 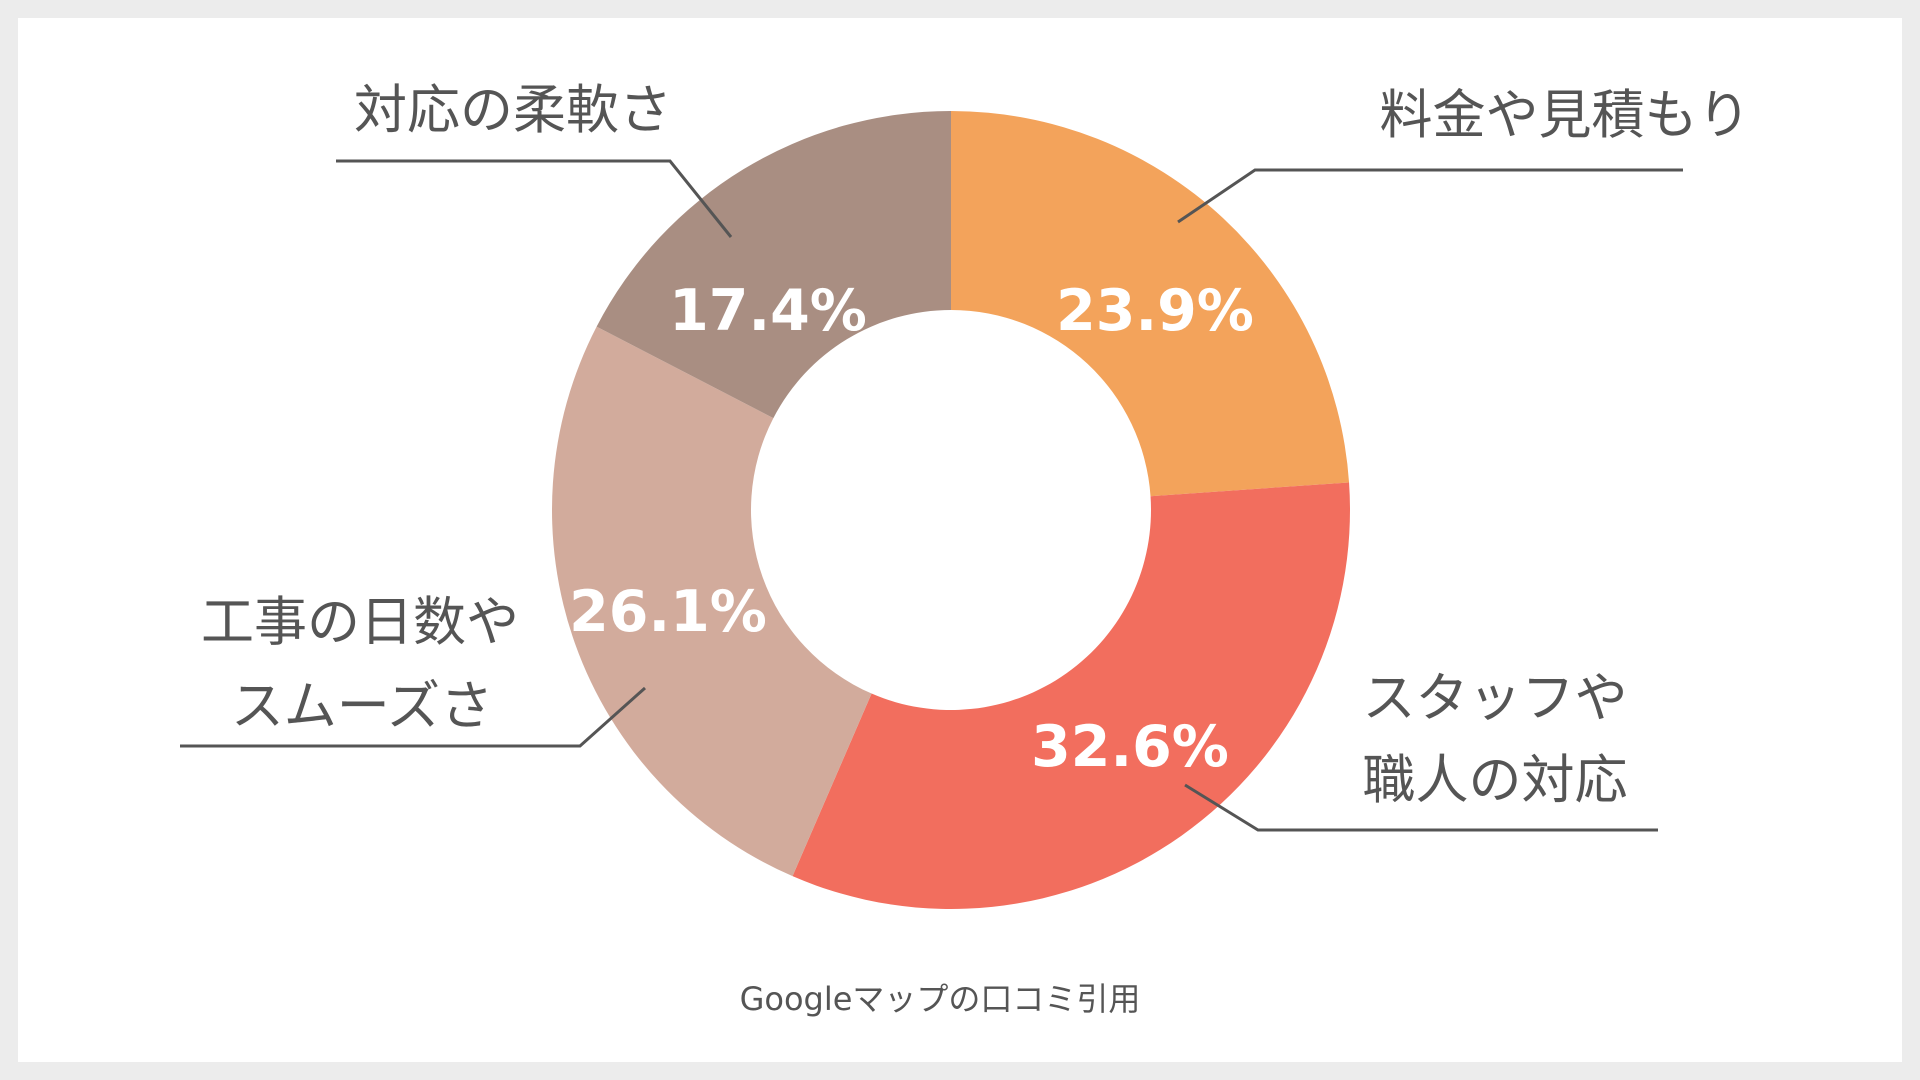 I want to click on slice-category-label: スムーズさ, so click(x=362, y=706).